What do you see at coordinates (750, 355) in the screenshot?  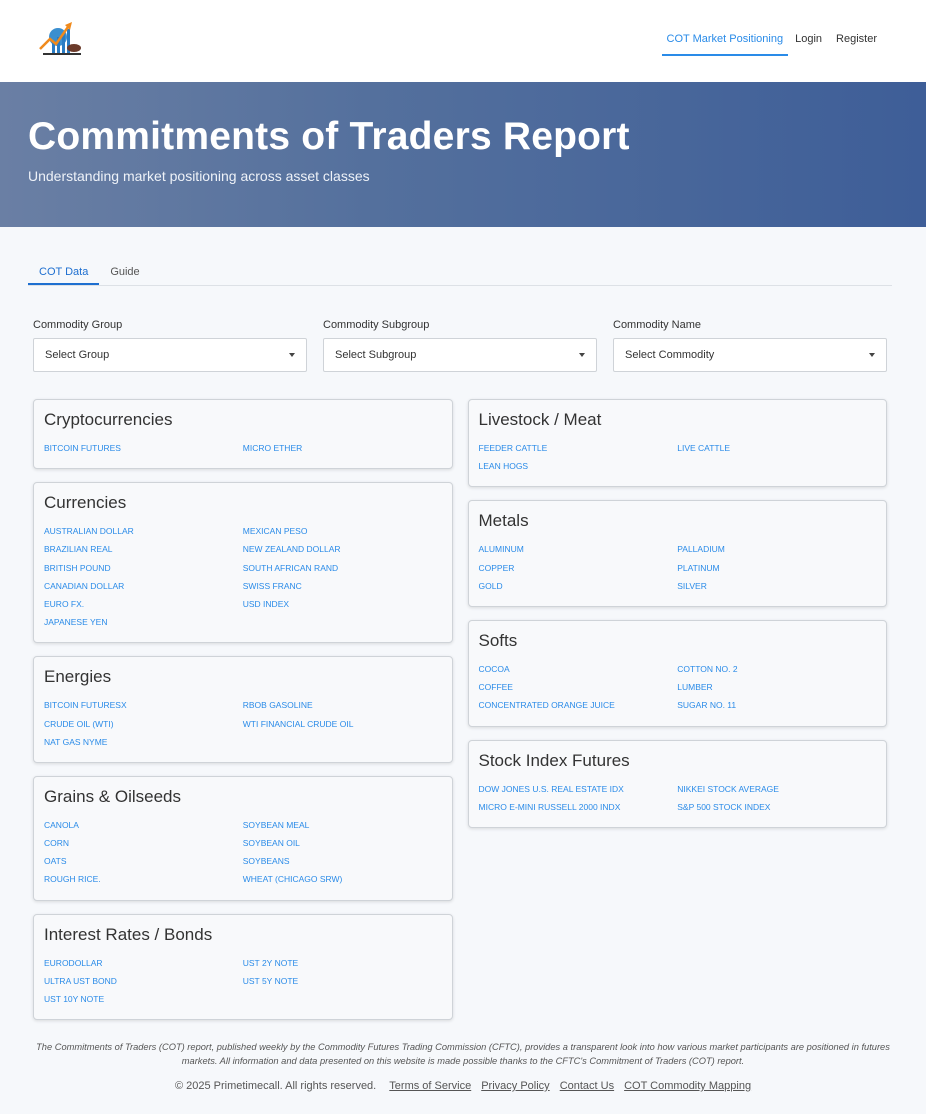 I see `commodity-name-select: Select Commodity` at bounding box center [750, 355].